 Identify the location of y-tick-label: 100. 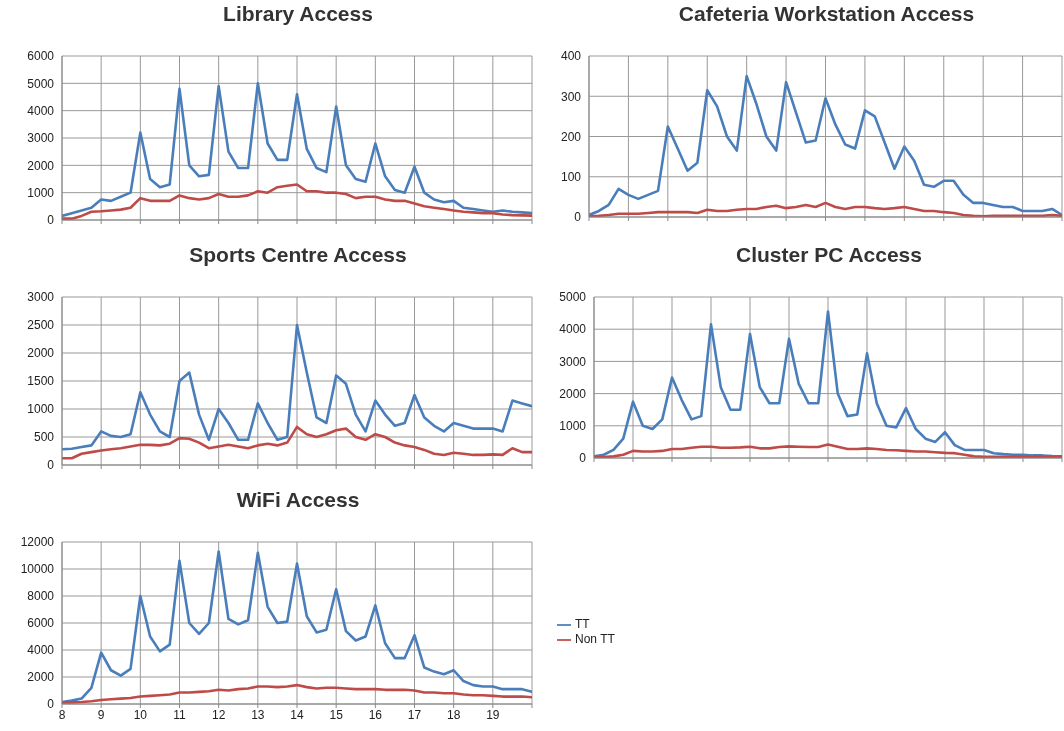
(571, 177).